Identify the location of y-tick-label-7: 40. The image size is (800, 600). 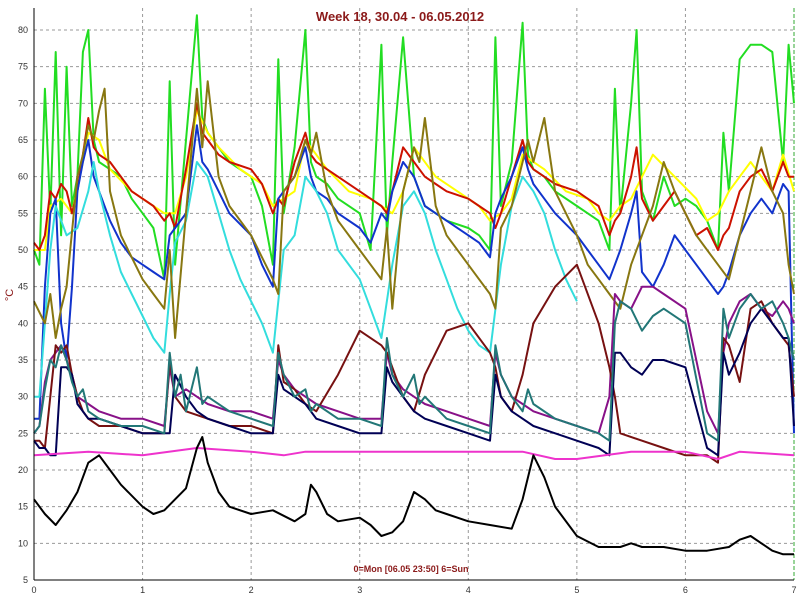
(23, 323).